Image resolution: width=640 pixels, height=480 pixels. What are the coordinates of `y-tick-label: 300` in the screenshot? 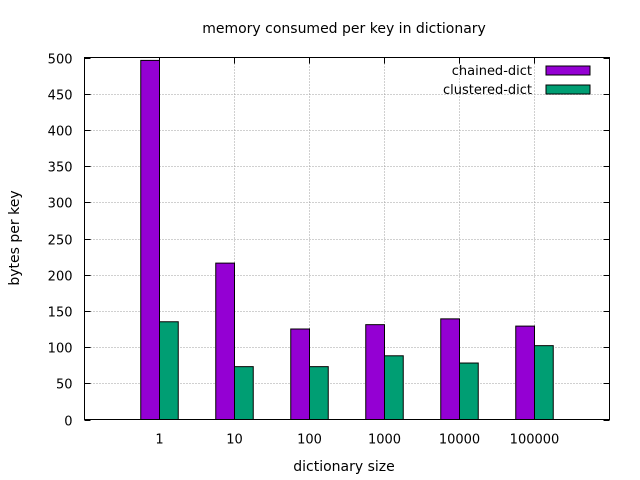 It's located at (60, 204).